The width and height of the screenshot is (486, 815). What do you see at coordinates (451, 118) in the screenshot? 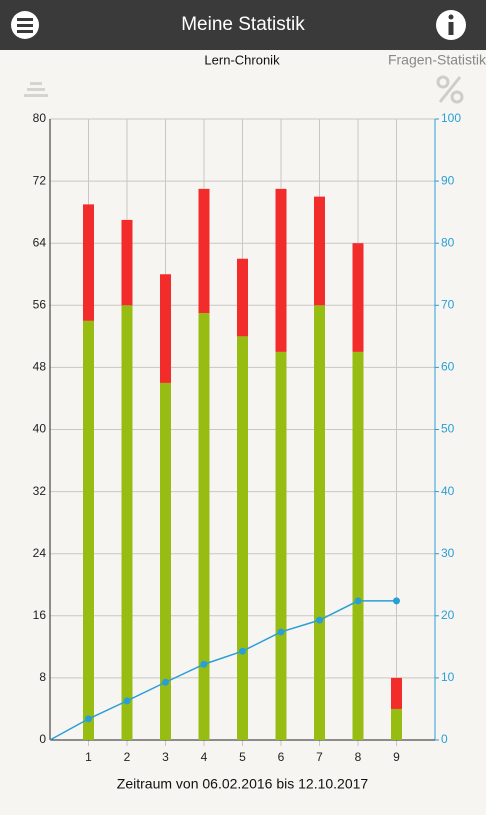
I see `y2-tick-label: 100` at bounding box center [451, 118].